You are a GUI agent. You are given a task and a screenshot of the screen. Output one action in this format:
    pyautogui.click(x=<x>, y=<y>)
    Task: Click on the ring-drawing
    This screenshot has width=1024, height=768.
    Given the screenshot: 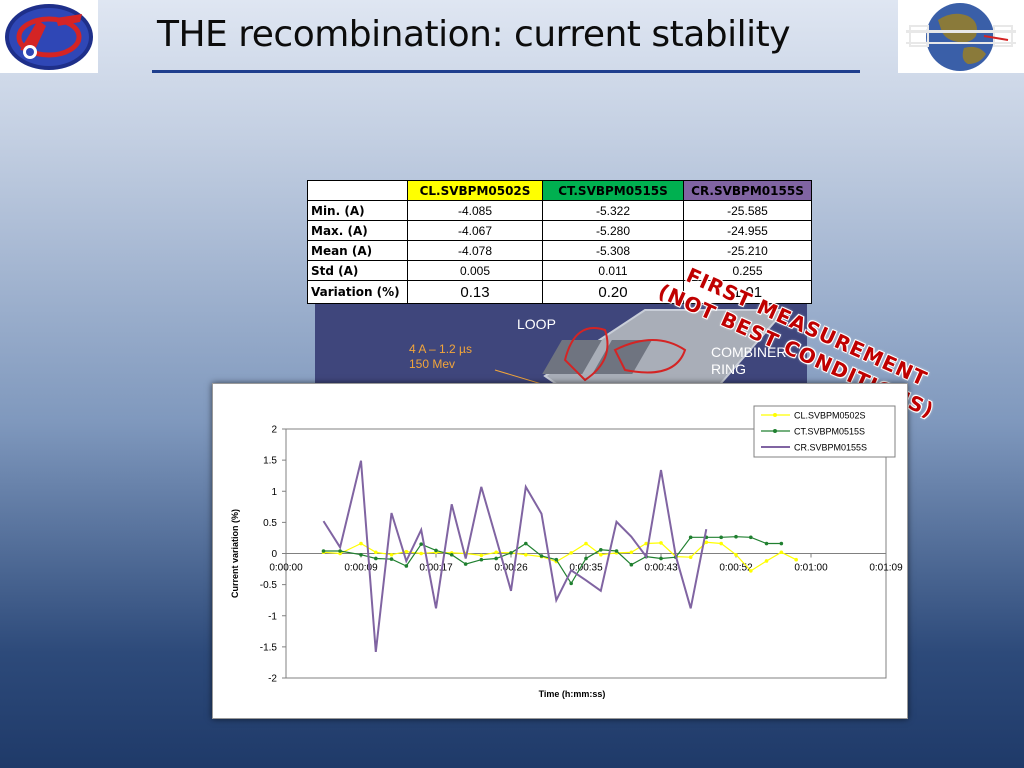 What is the action you would take?
    pyautogui.click(x=641, y=349)
    